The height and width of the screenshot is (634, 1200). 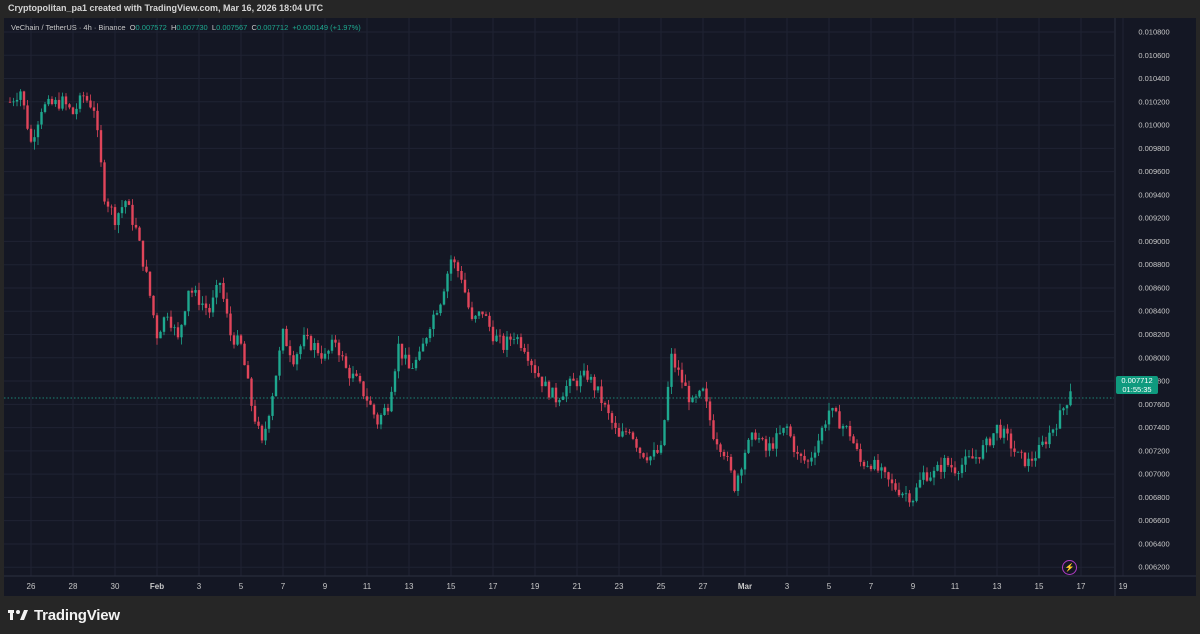 What do you see at coordinates (1153, 241) in the screenshot?
I see `y-tick-label: 0.009000` at bounding box center [1153, 241].